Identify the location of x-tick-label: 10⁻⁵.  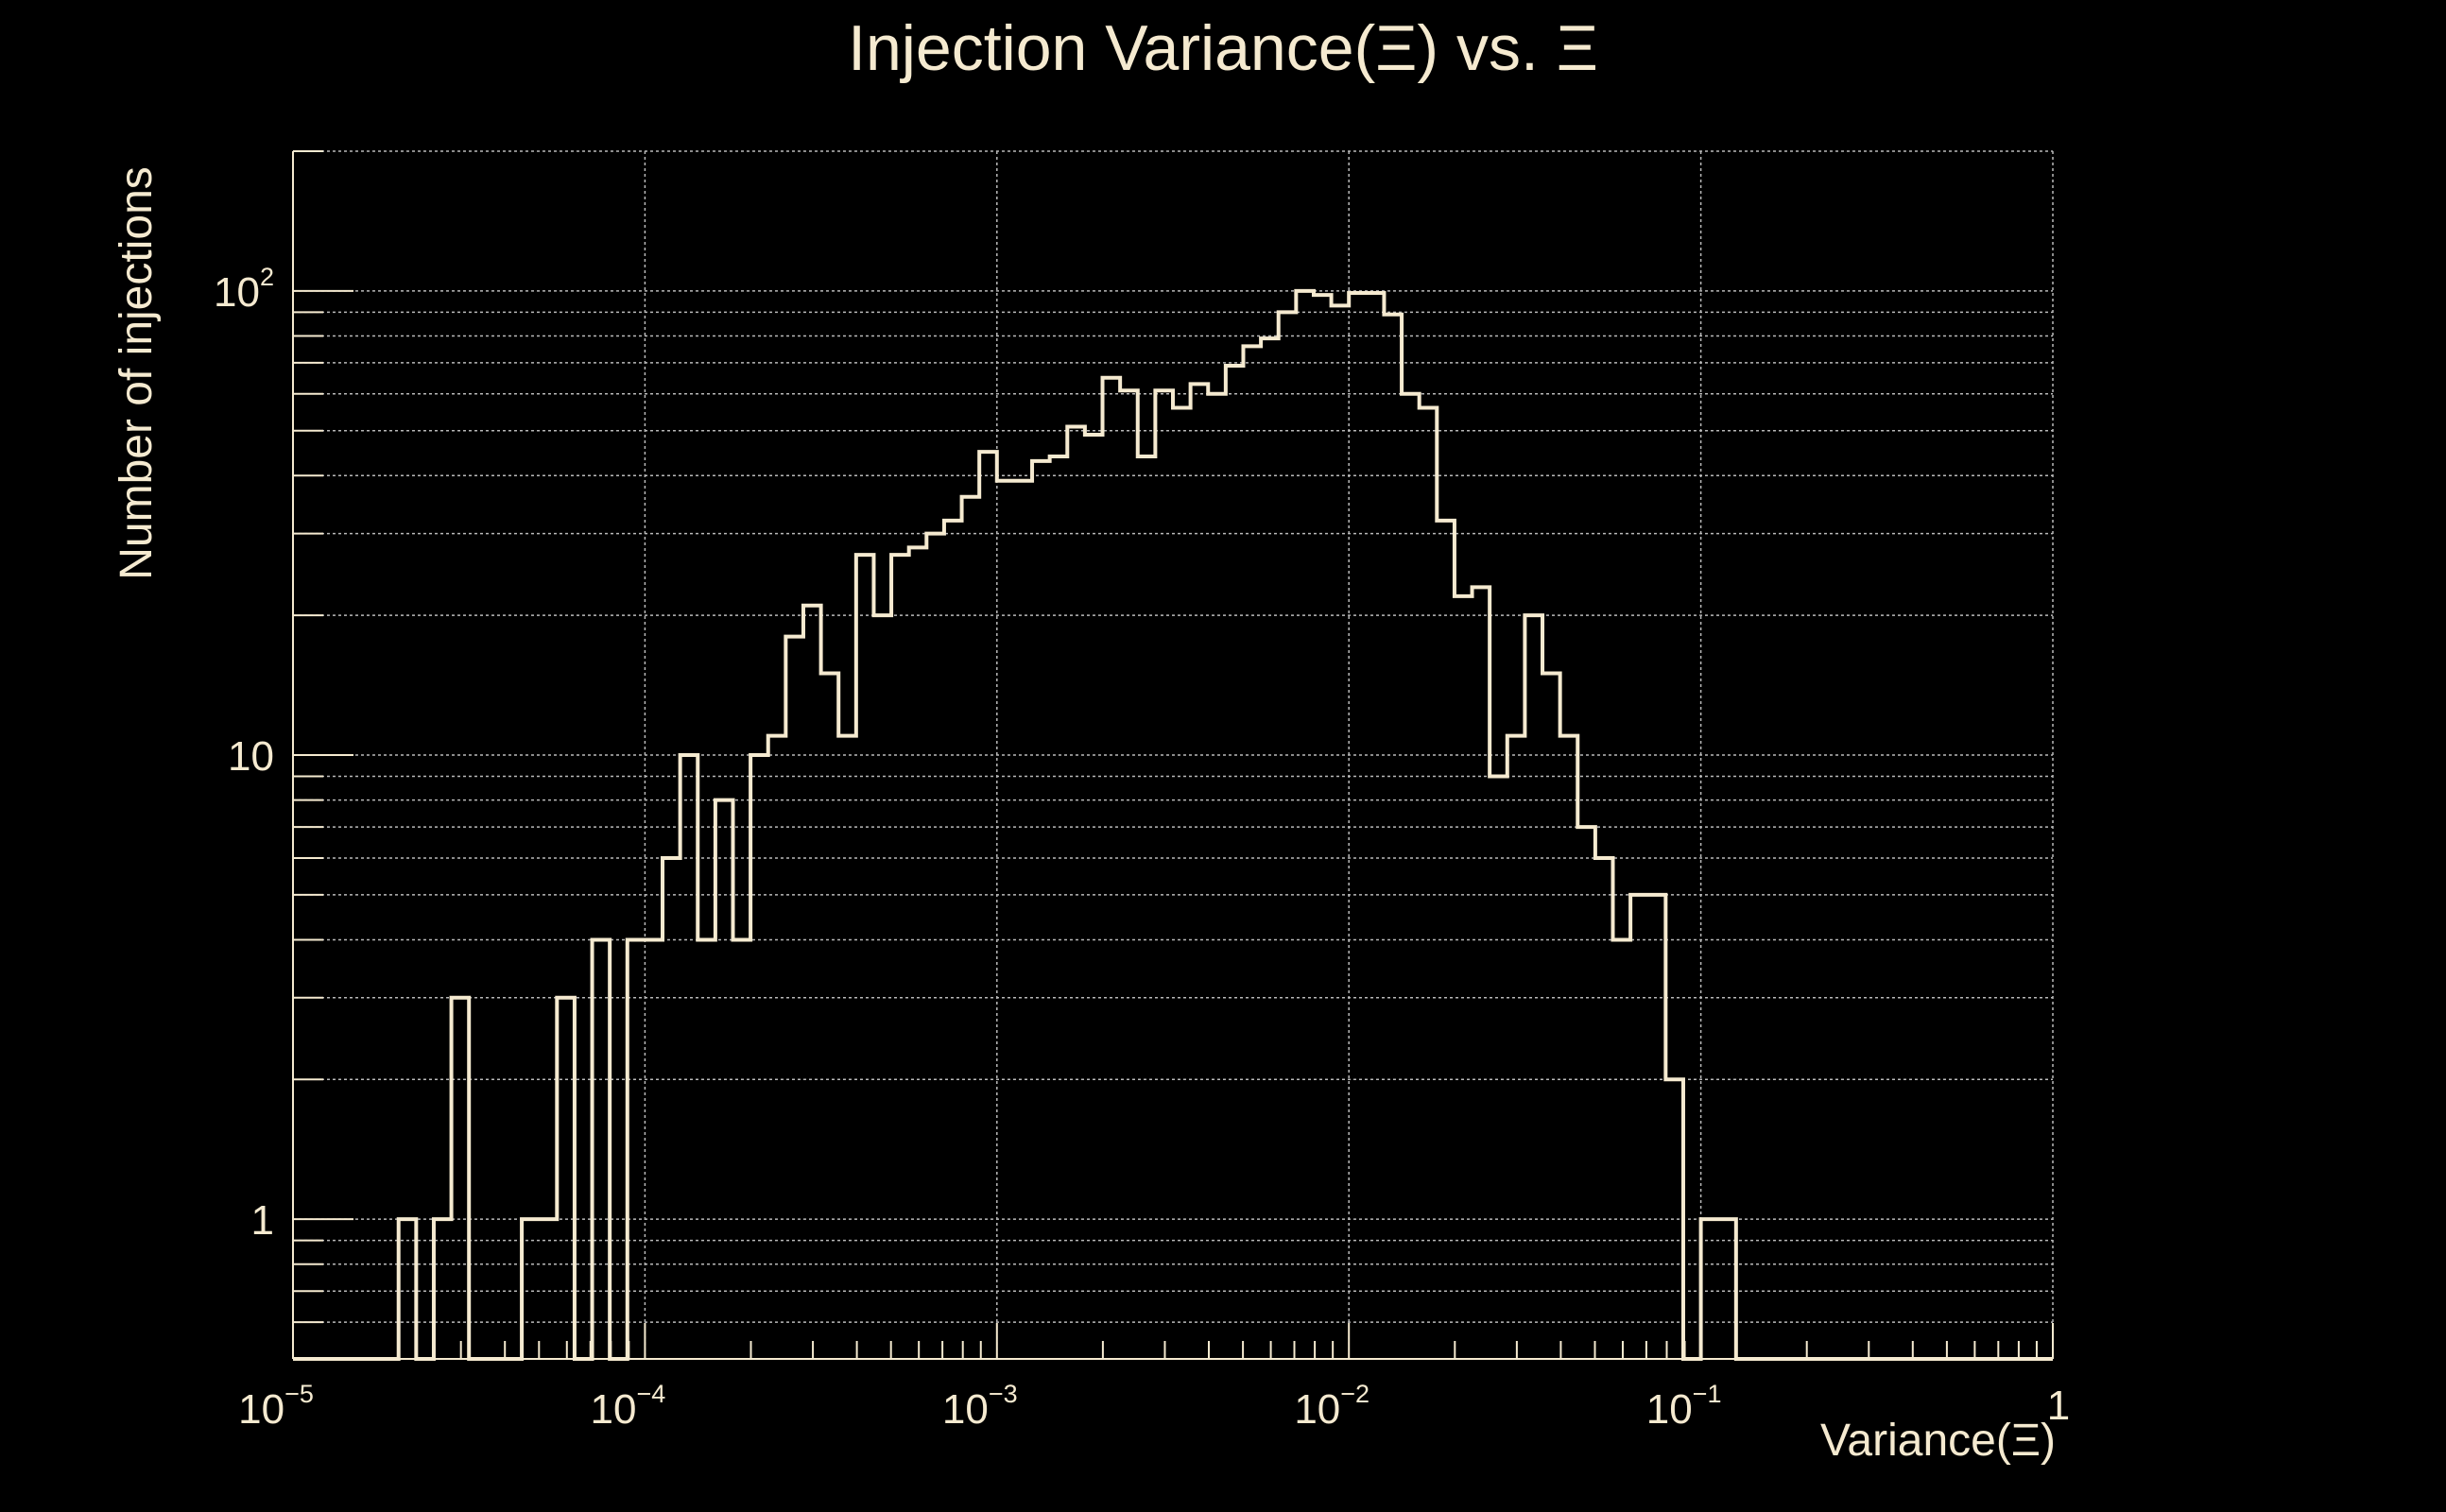
(276, 1406).